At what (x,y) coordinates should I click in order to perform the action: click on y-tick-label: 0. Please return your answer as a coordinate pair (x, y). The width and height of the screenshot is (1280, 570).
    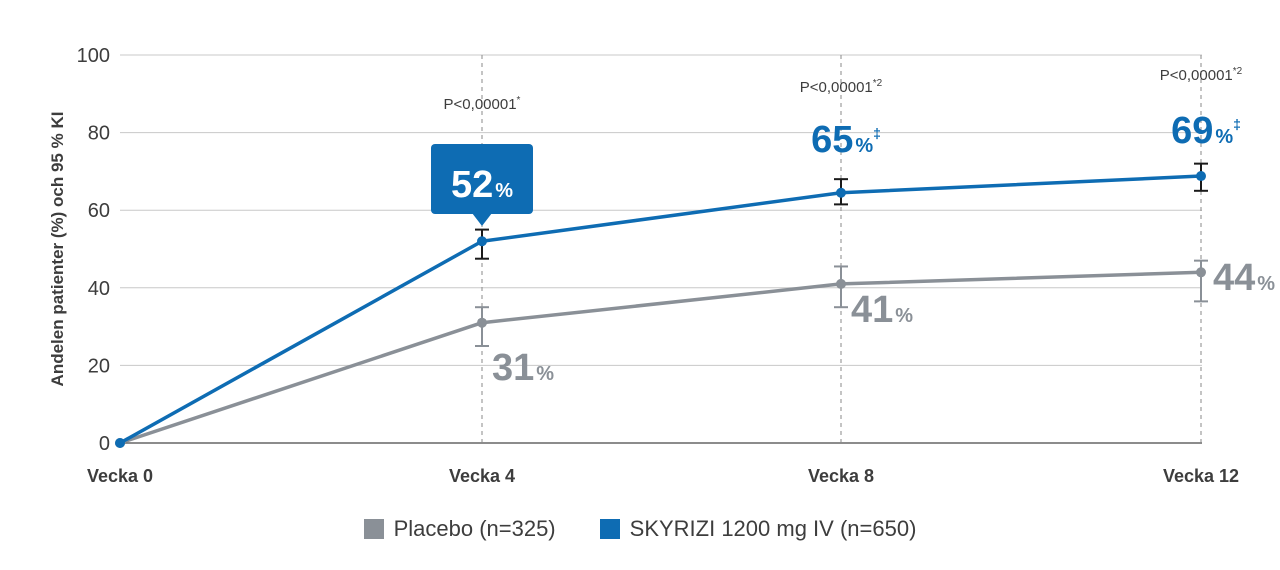
    Looking at the image, I should click on (104, 444).